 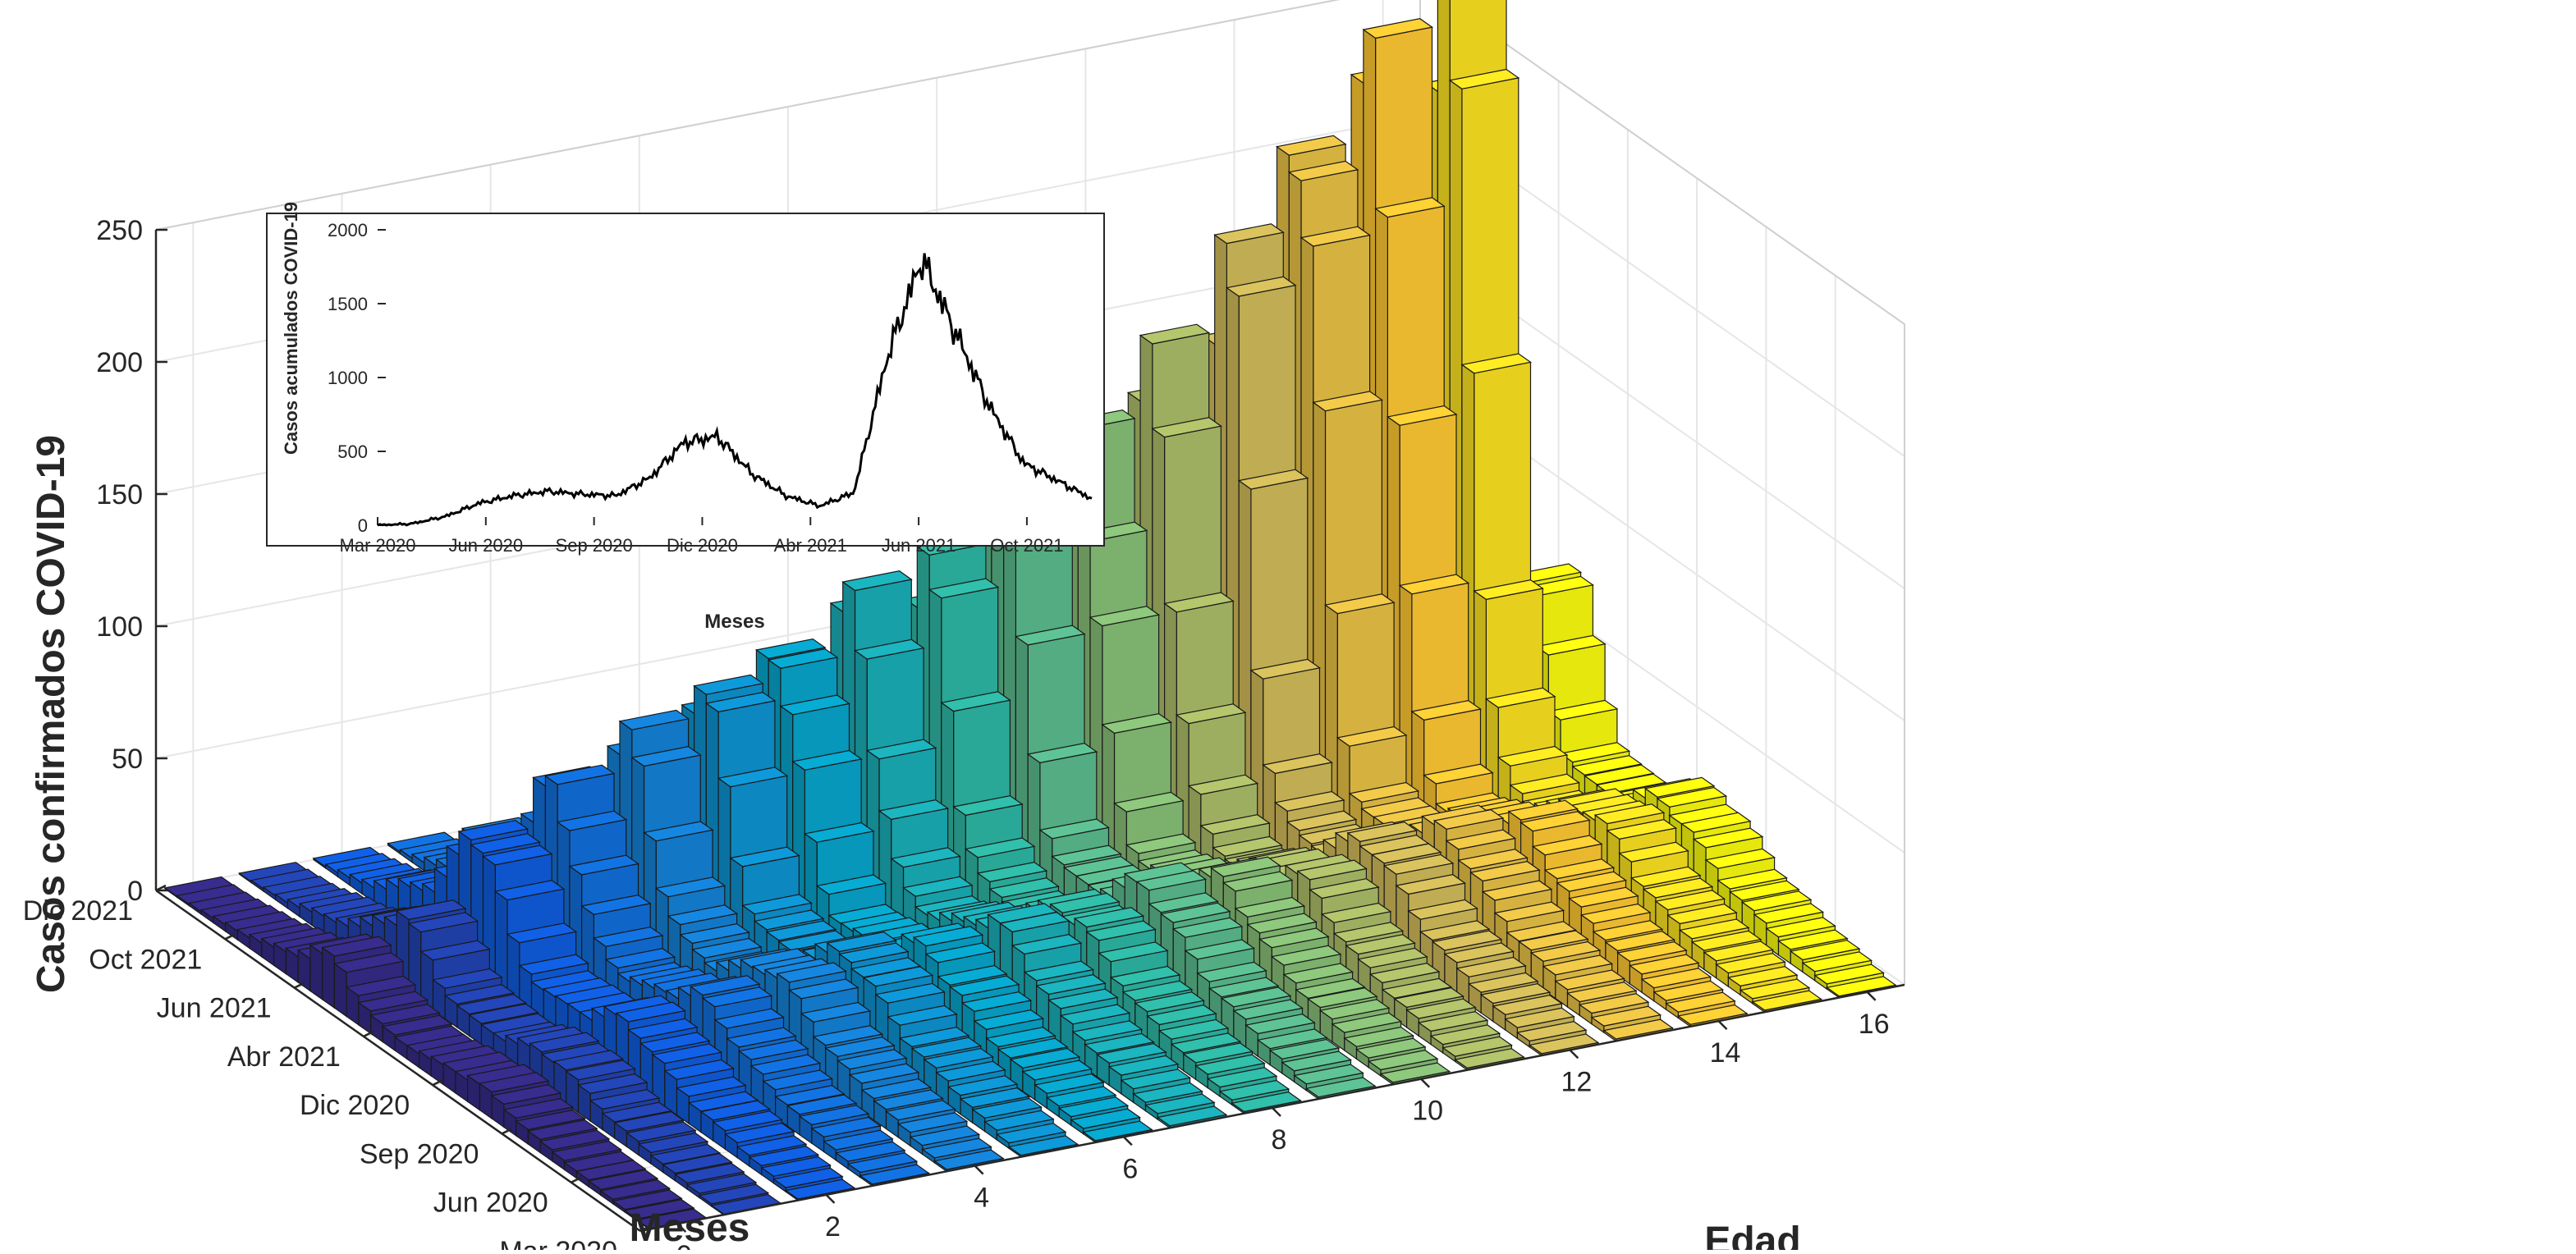 What do you see at coordinates (291, 328) in the screenshot?
I see `inset-y-axis-label: Casos acumulados COVID-19` at bounding box center [291, 328].